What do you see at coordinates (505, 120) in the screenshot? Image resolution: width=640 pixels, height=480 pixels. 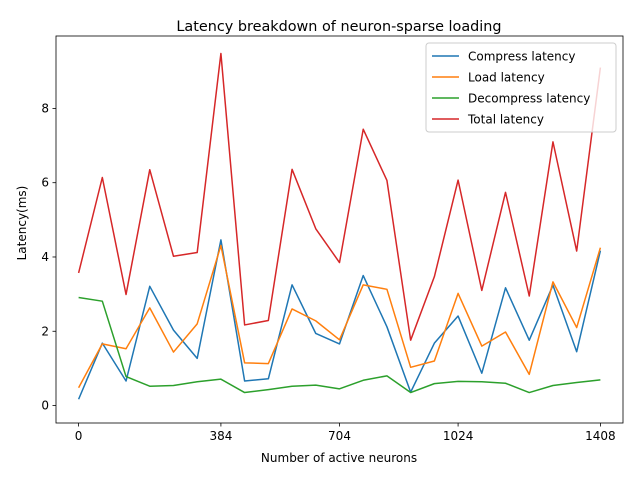 I see `legend-label-3: Total latency` at bounding box center [505, 120].